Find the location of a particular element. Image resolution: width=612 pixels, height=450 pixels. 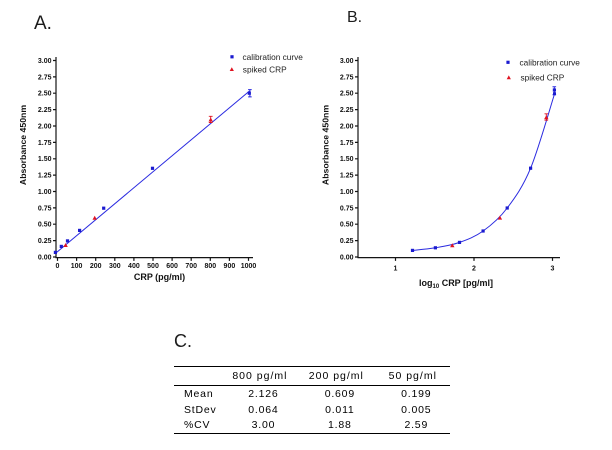

svg-text: 1 is located at coordinates (396, 269).